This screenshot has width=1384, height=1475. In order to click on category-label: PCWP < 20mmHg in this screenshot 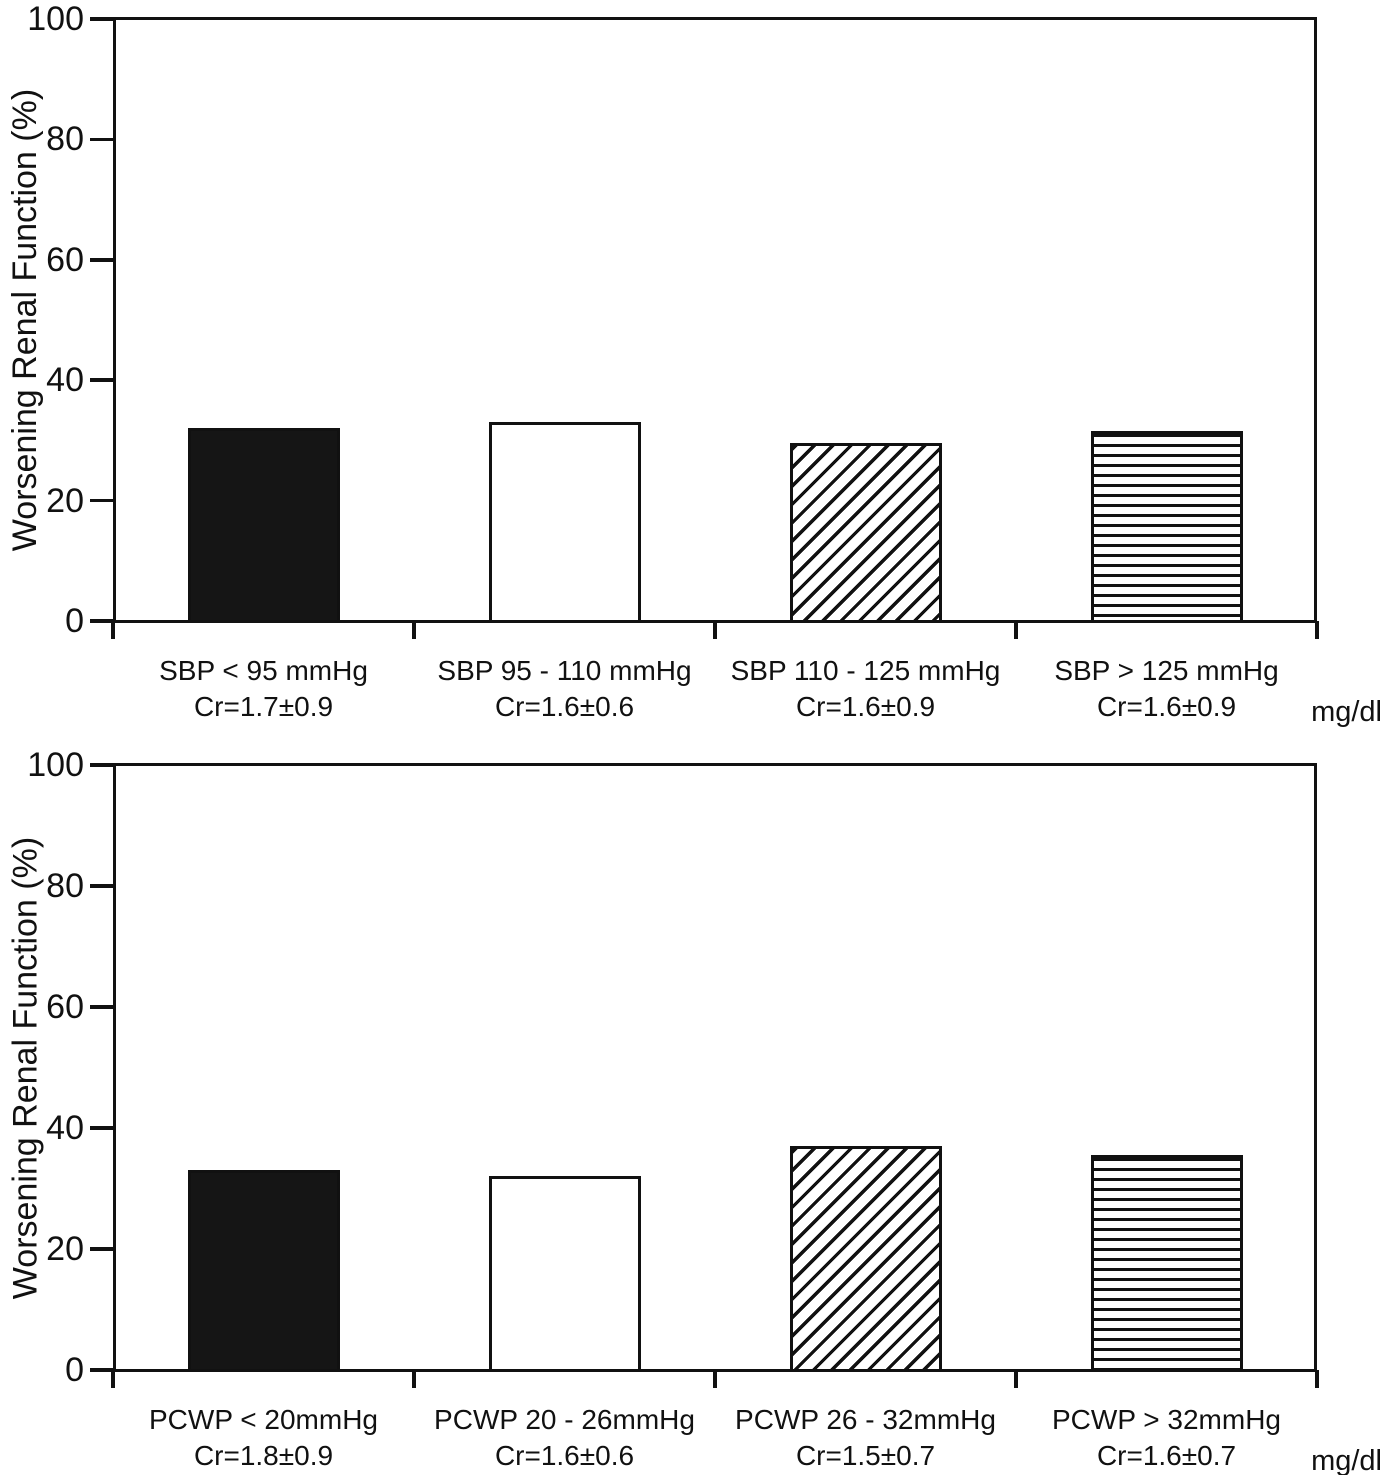, I will do `click(263, 1419)`.